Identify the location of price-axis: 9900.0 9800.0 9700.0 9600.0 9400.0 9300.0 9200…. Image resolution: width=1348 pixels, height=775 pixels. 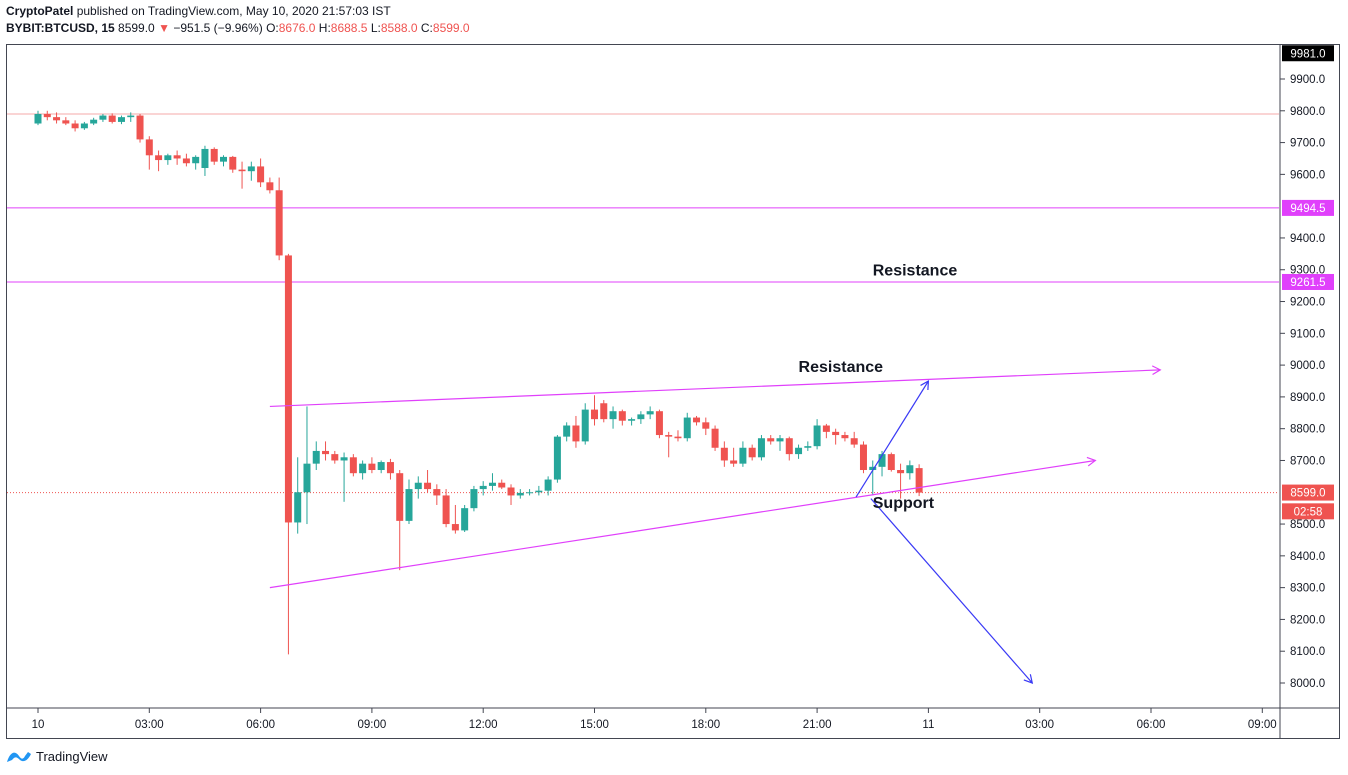
(1302, 382).